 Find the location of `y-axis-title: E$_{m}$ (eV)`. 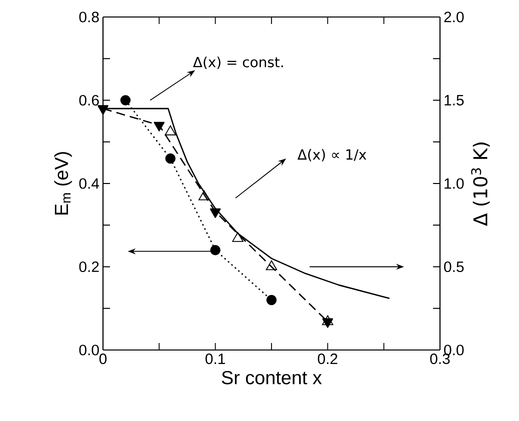

y-axis-title: E$_{m}$ (eV) is located at coordinates (63, 183).